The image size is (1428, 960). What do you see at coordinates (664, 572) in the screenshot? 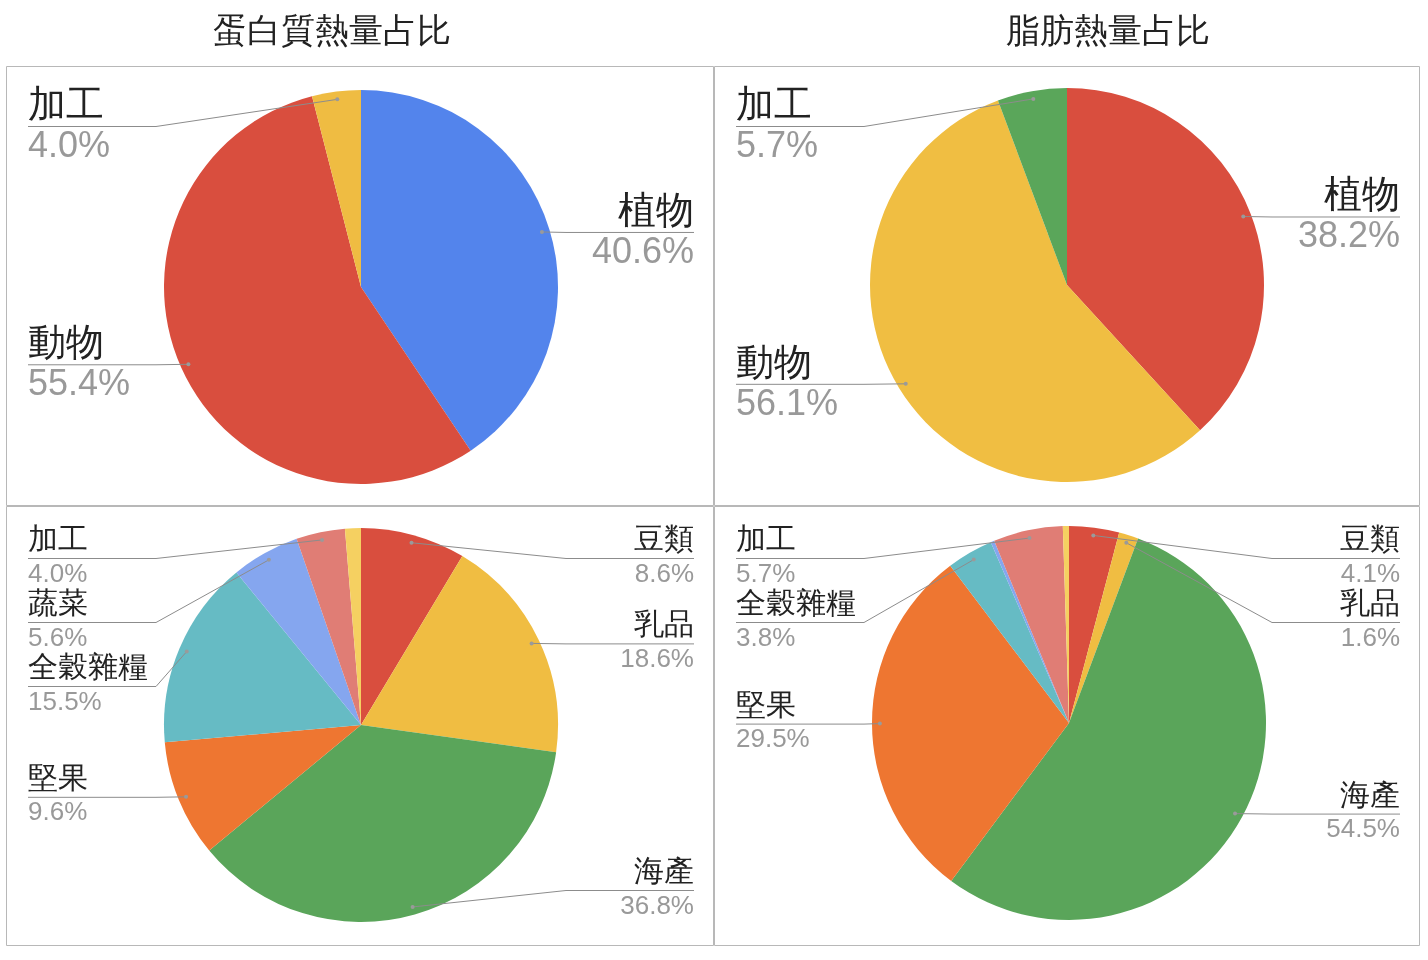
I see `data-label: 8.6%` at bounding box center [664, 572].